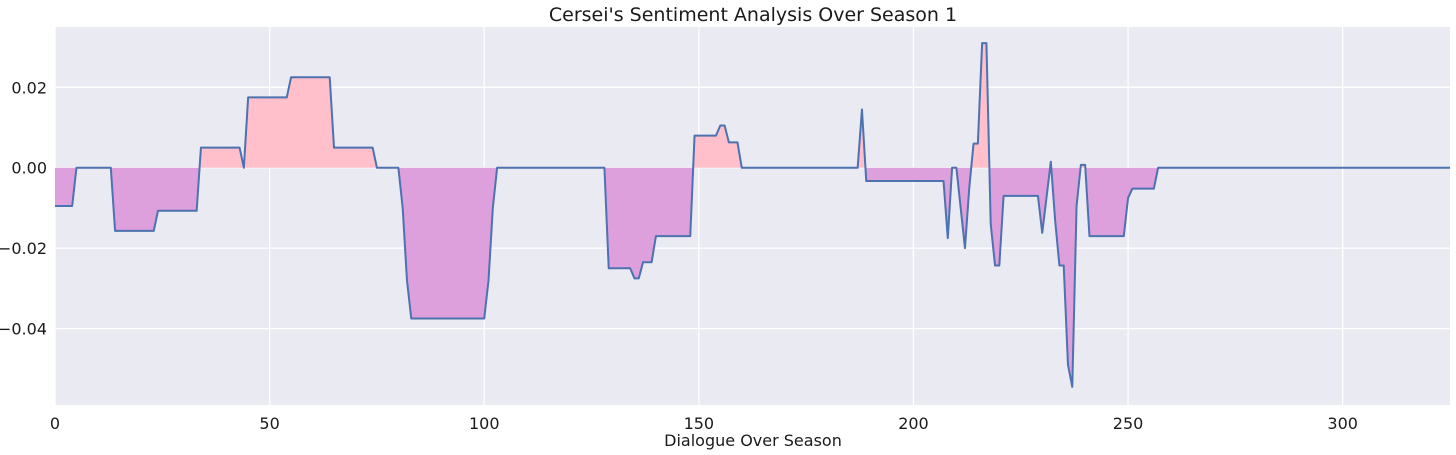  I want to click on y-tick-label: 0.00, so click(29, 168).